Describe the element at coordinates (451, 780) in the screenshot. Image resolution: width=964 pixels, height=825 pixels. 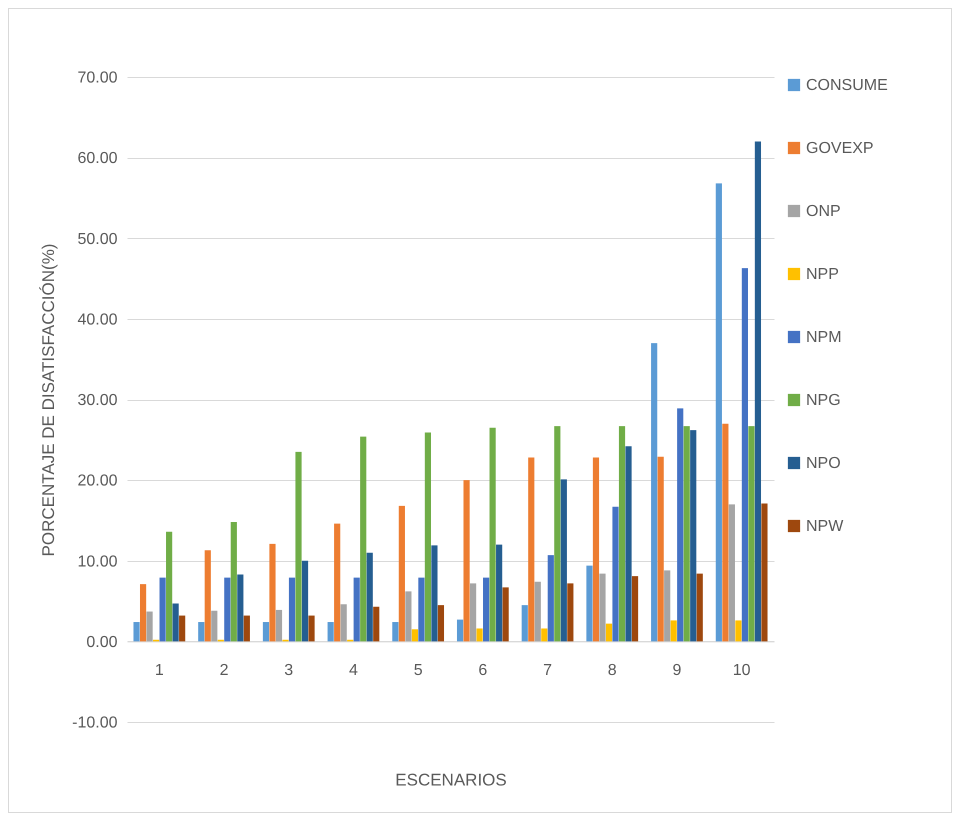
I see `x-axis-title: ESCENARIOS` at that location.